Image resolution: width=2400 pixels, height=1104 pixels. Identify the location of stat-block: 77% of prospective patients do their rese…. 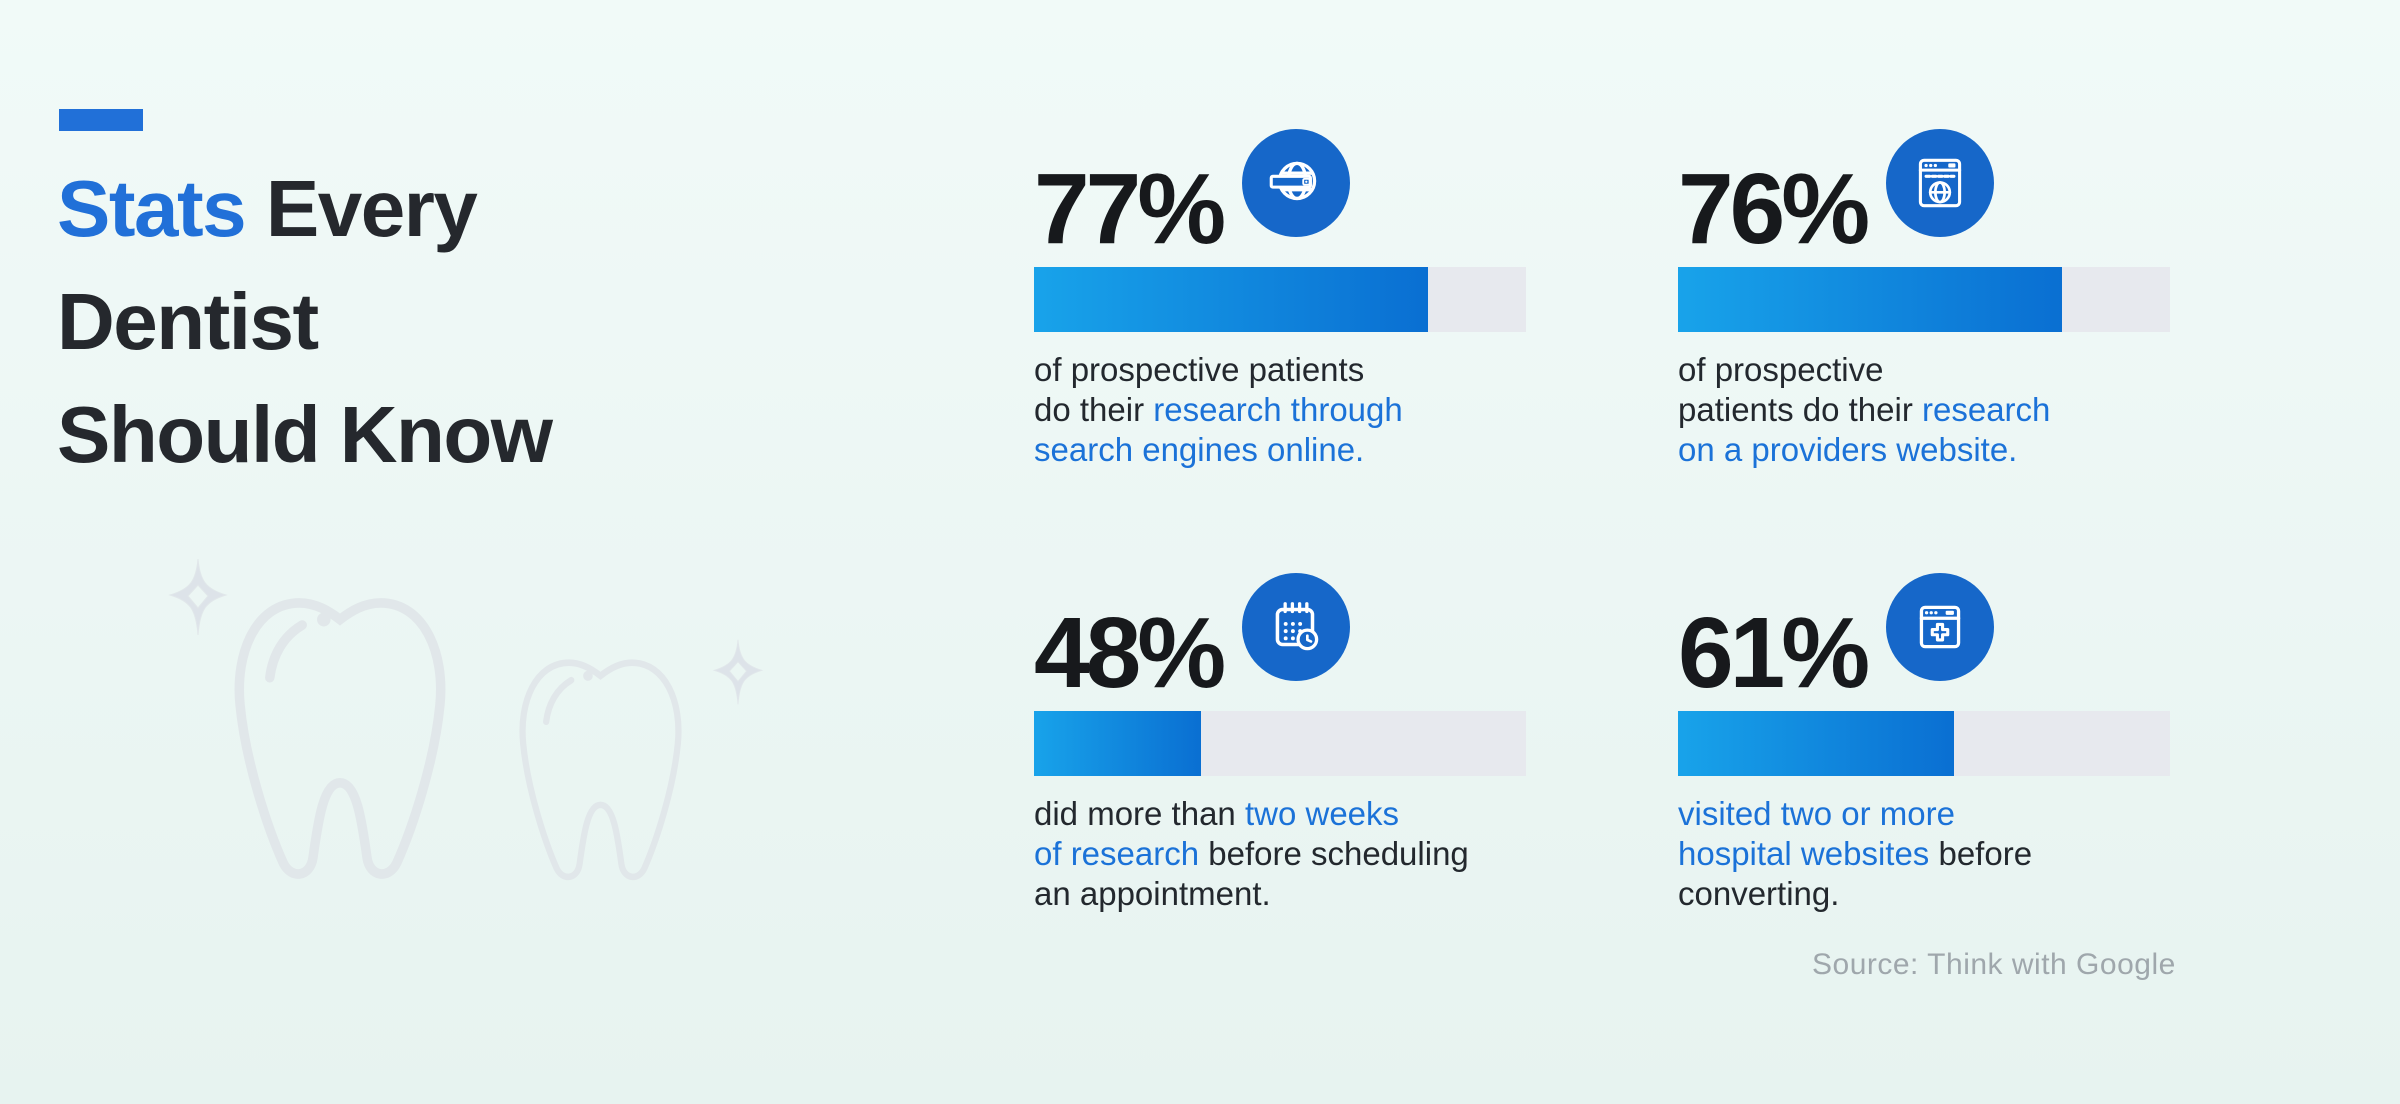
(1280, 299).